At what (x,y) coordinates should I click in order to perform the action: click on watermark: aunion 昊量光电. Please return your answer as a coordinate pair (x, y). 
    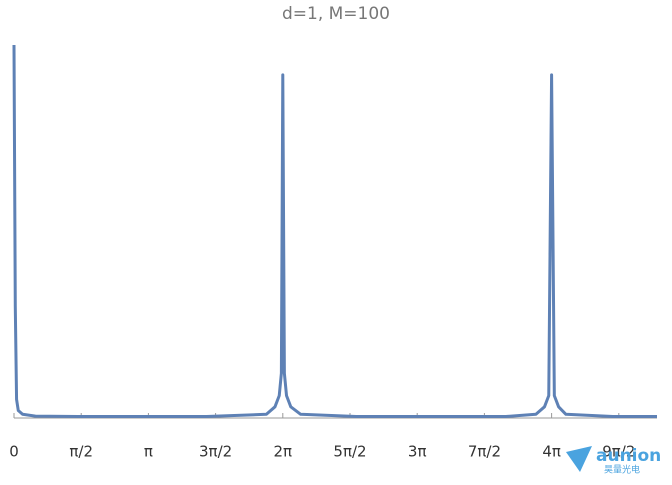
    Looking at the image, I should click on (613, 461).